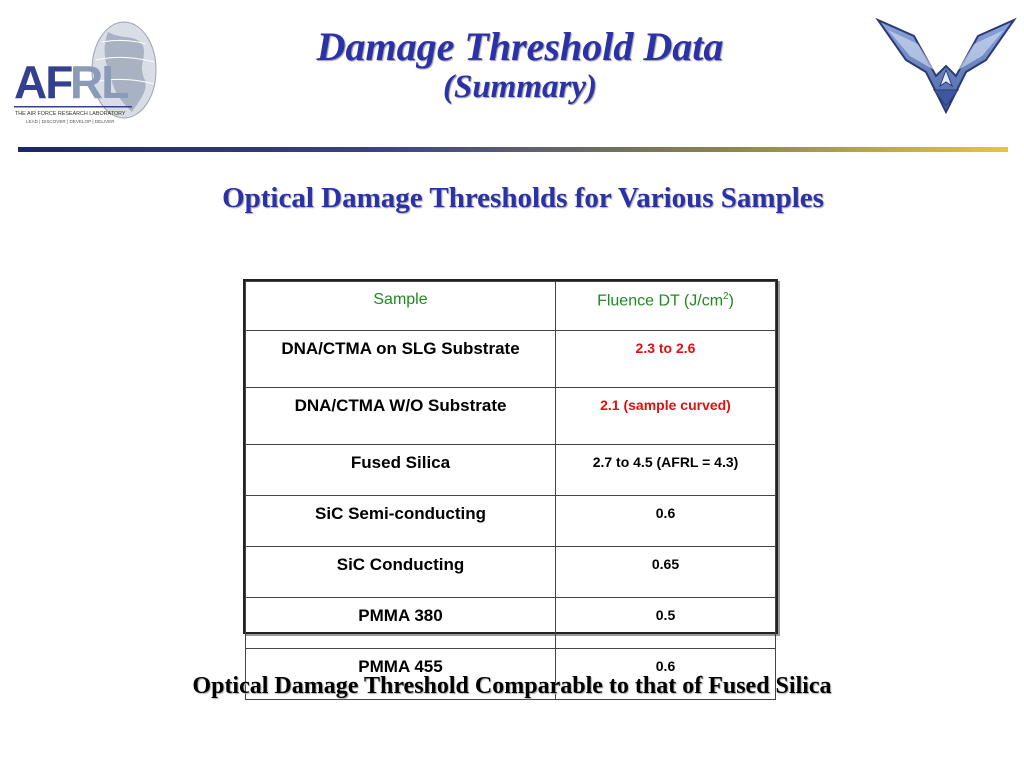  I want to click on fluence-cell: 2.7 to 4.5 (AFRL = 4.3), so click(665, 470).